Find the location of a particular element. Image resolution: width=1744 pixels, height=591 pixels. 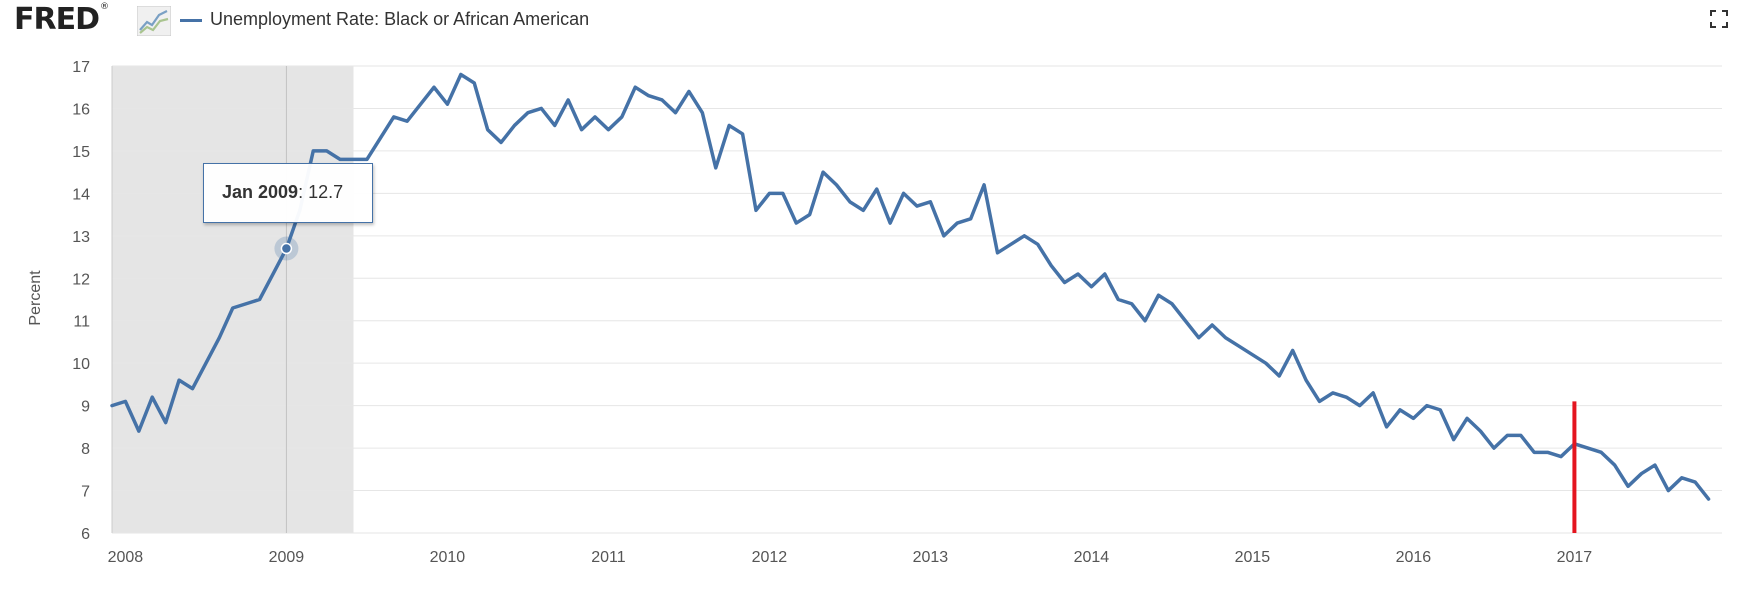

fullscreen-icon is located at coordinates (1719, 19).